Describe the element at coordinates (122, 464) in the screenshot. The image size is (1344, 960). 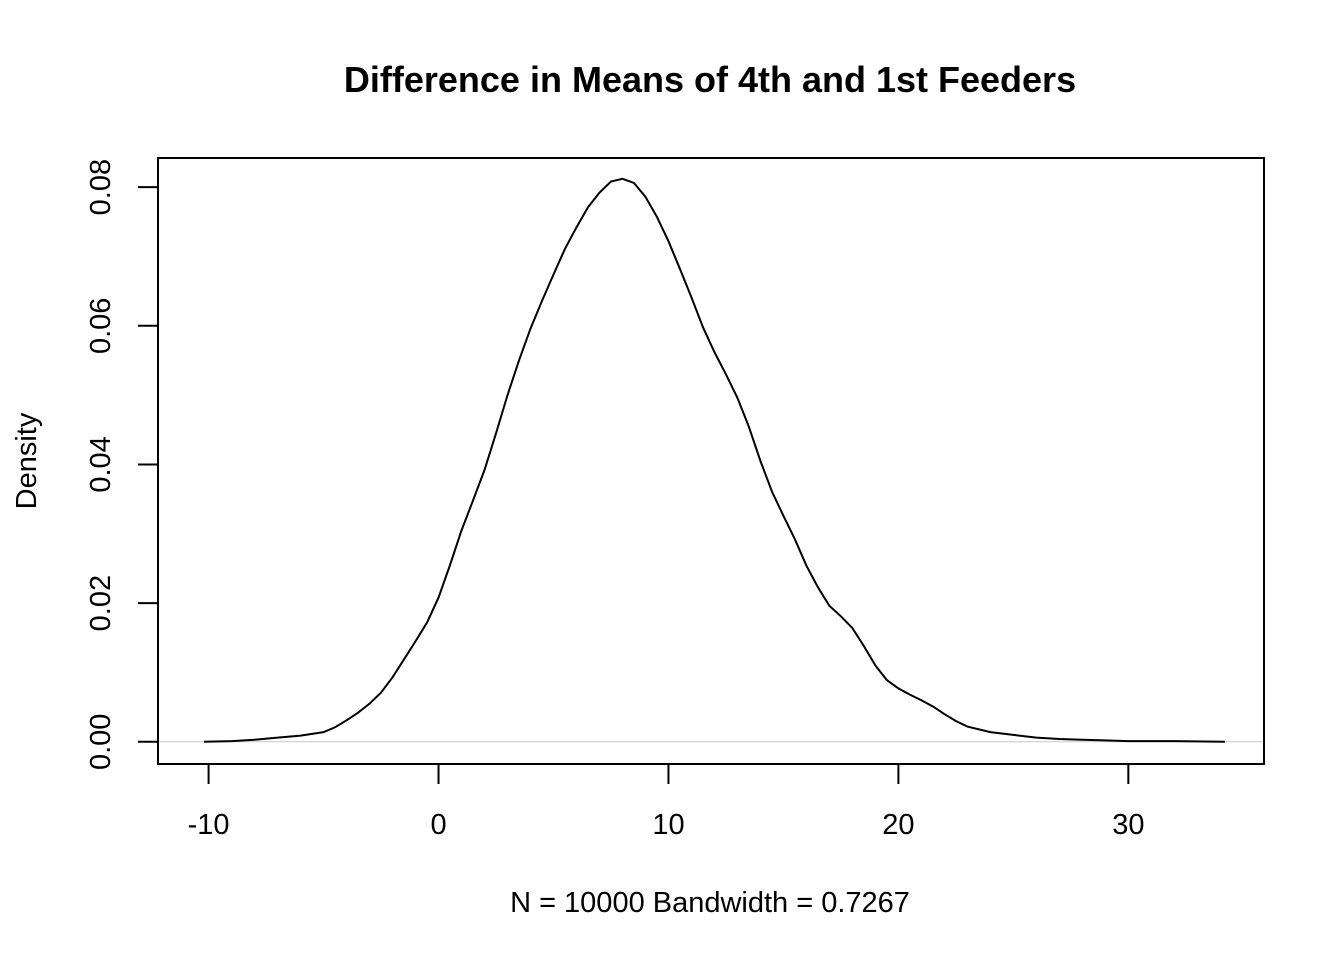
I see `y-axis: 0.00 0.02 0.04 0.06 0.08` at that location.